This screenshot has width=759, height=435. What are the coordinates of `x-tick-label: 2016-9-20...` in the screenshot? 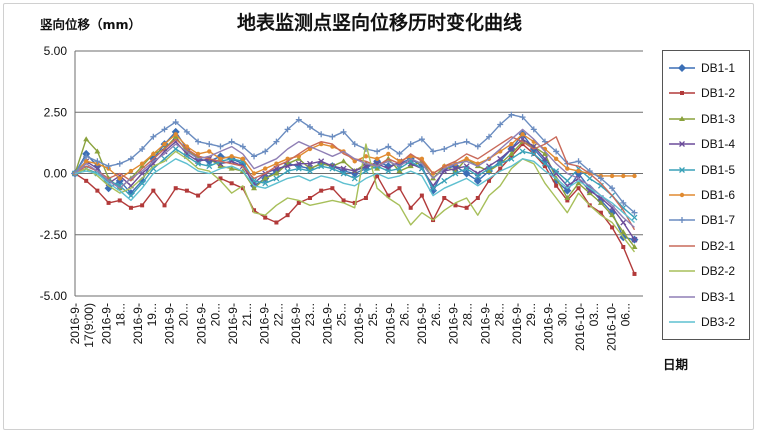 It's located at (177, 323).